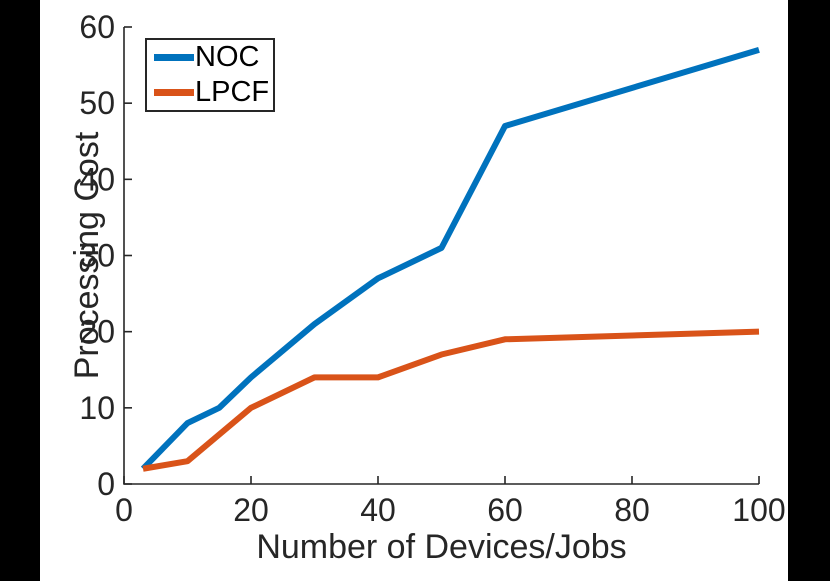  Describe the element at coordinates (441, 547) in the screenshot. I see `x-axis-label: Number of Devices/Jobs` at that location.